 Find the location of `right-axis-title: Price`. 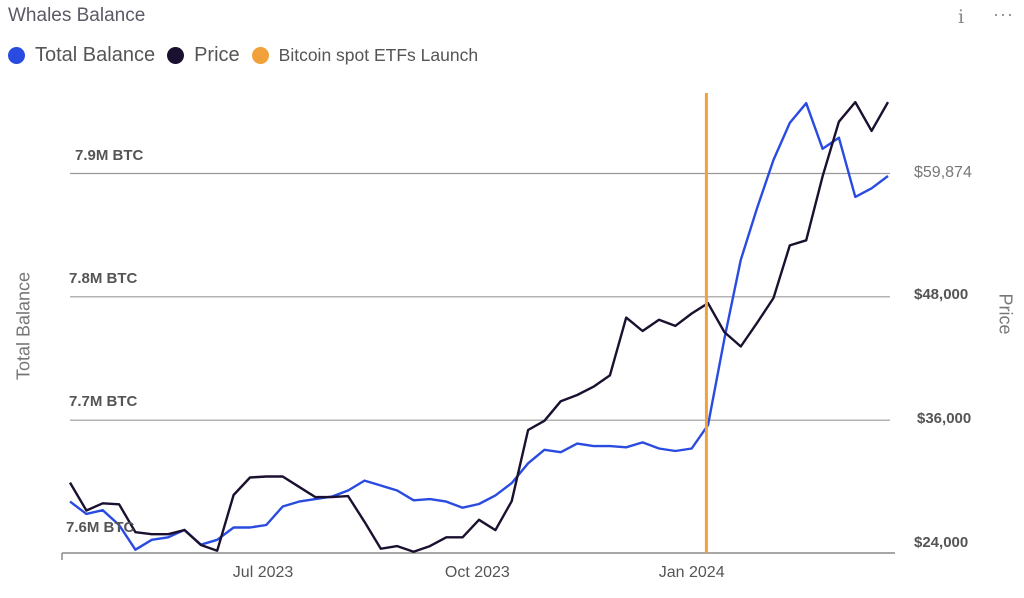

right-axis-title: Price is located at coordinates (1005, 314).